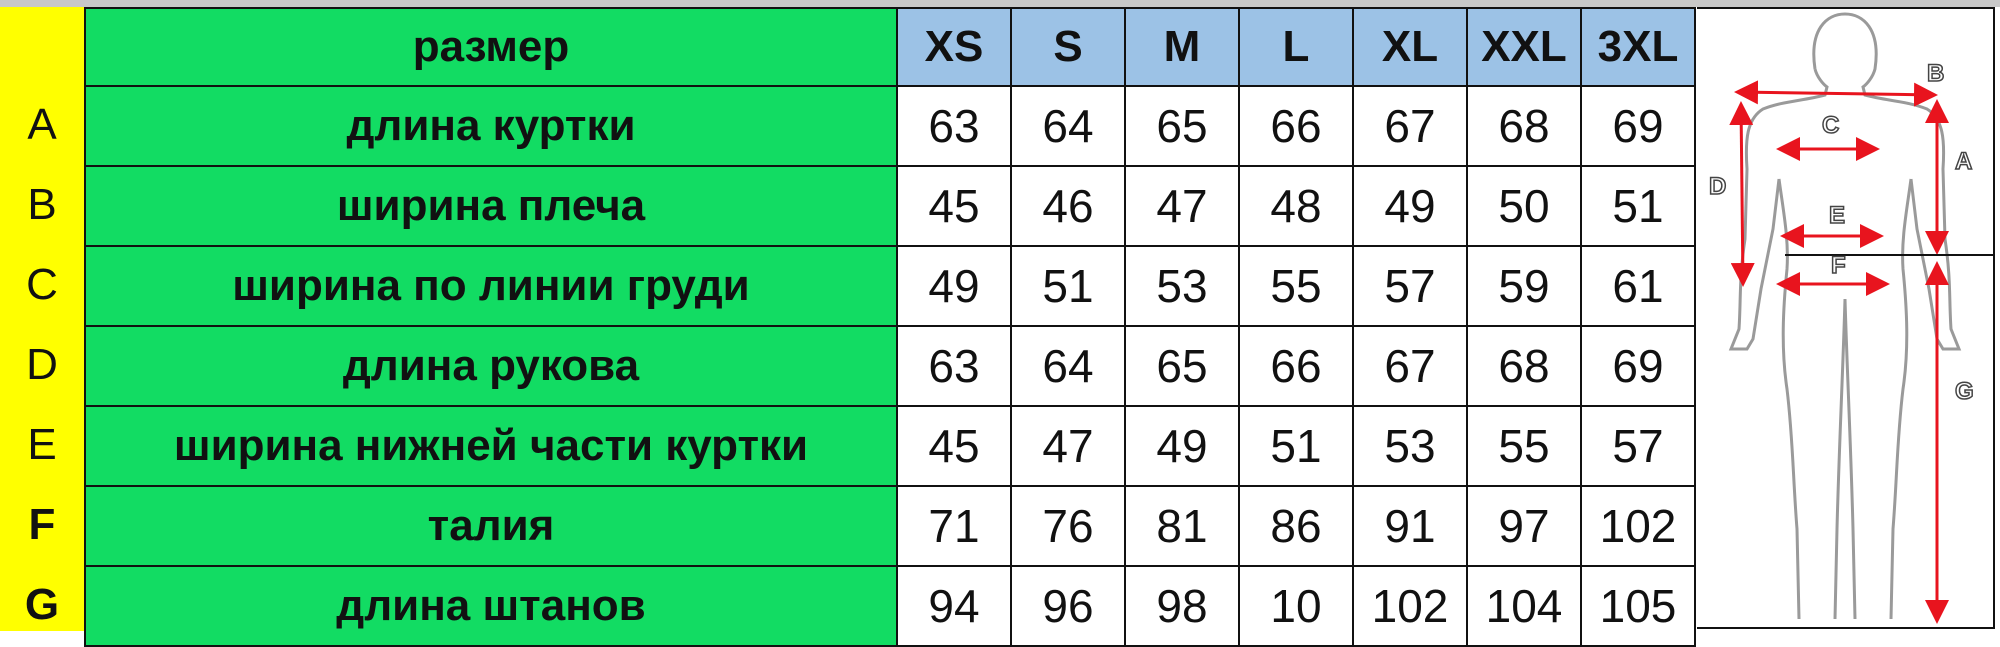  I want to click on measurement-value: 10, so click(1296, 606).